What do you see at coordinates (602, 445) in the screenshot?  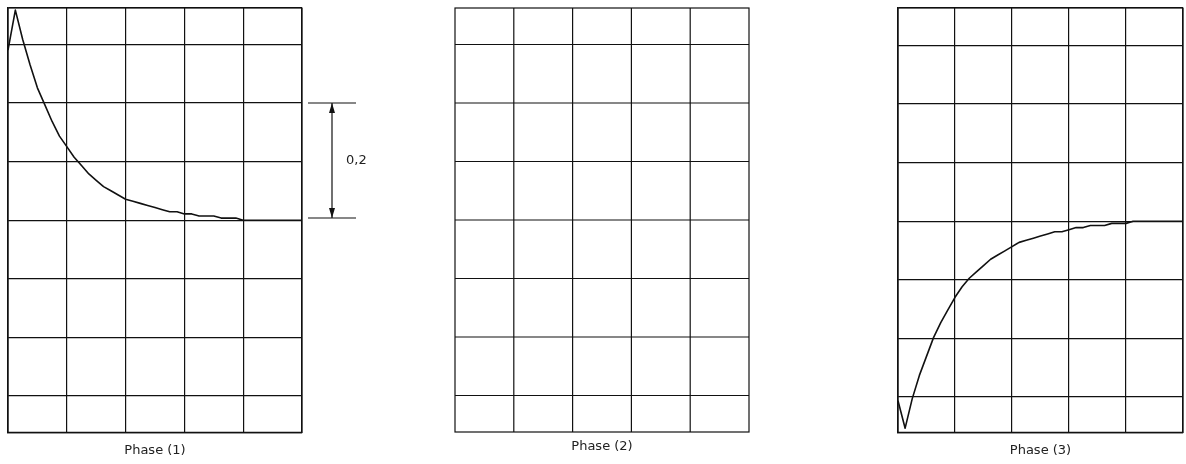 I see `text: Phase (2)` at bounding box center [602, 445].